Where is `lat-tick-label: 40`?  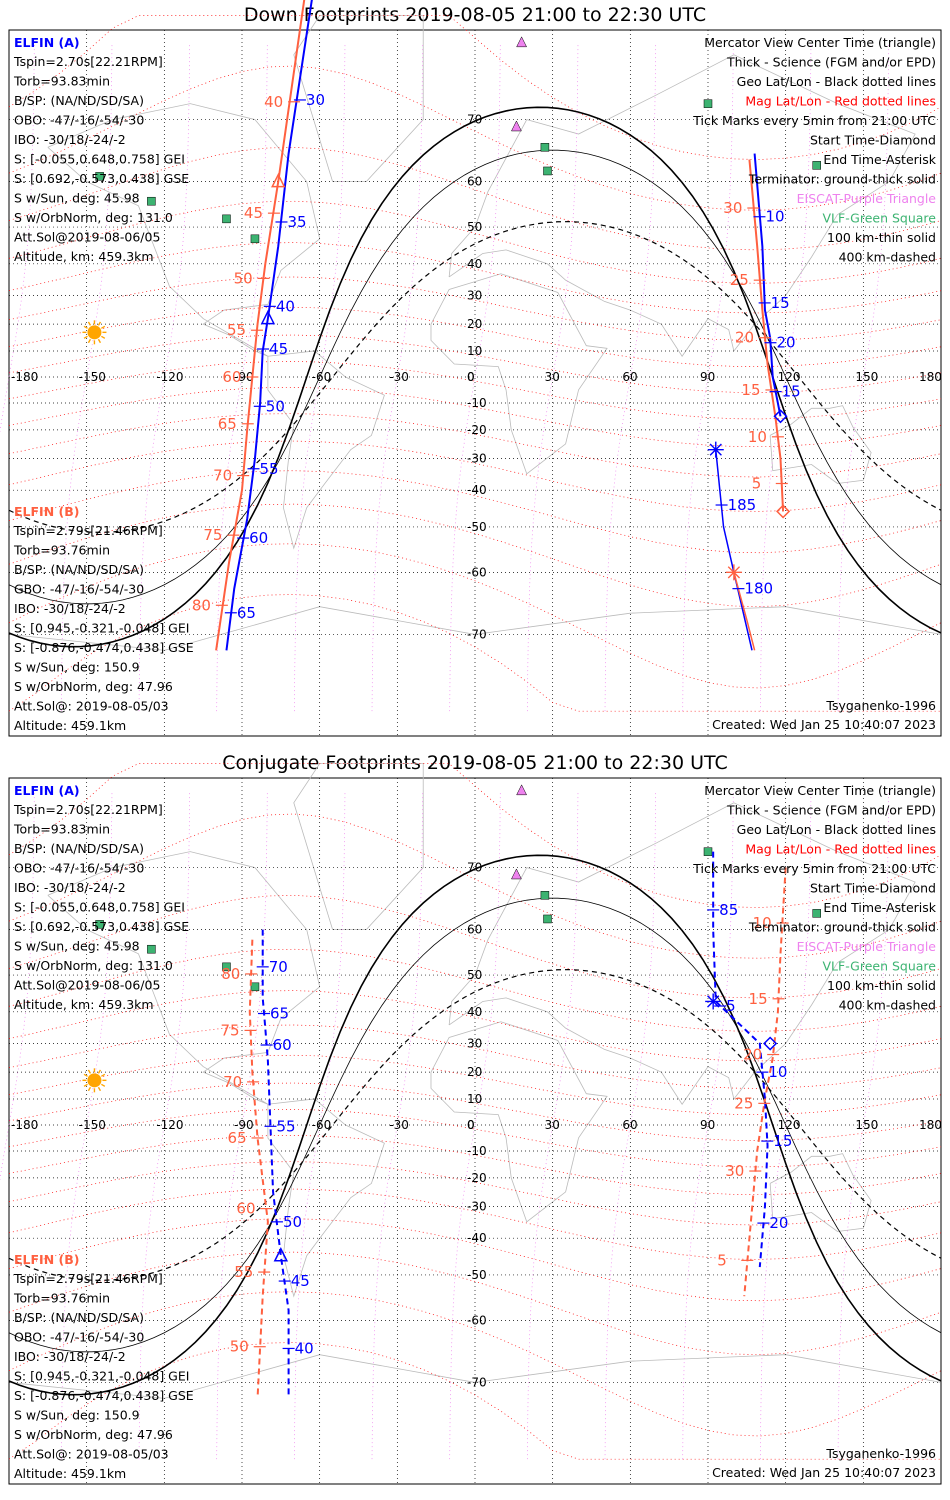
lat-tick-label: 40 is located at coordinates (474, 264).